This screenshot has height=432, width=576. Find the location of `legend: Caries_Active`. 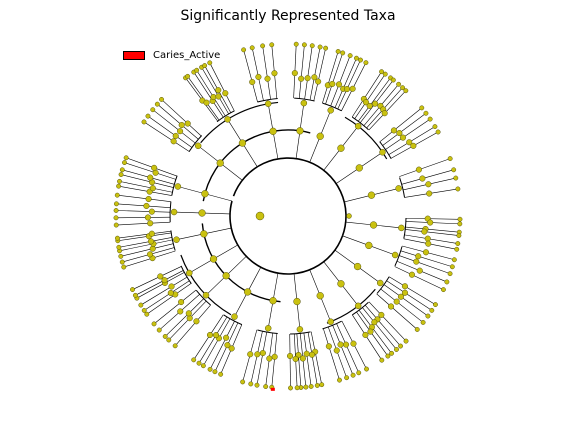

legend: Caries_Active is located at coordinates (171, 55).